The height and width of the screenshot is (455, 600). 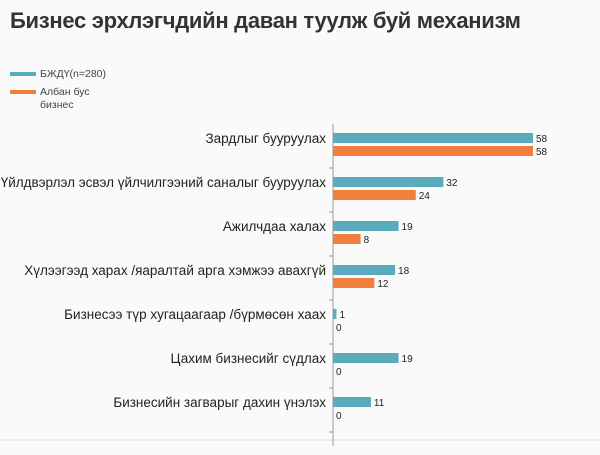 What do you see at coordinates (266, 138) in the screenshot?
I see `category-label: Зардлыг бууруулах` at bounding box center [266, 138].